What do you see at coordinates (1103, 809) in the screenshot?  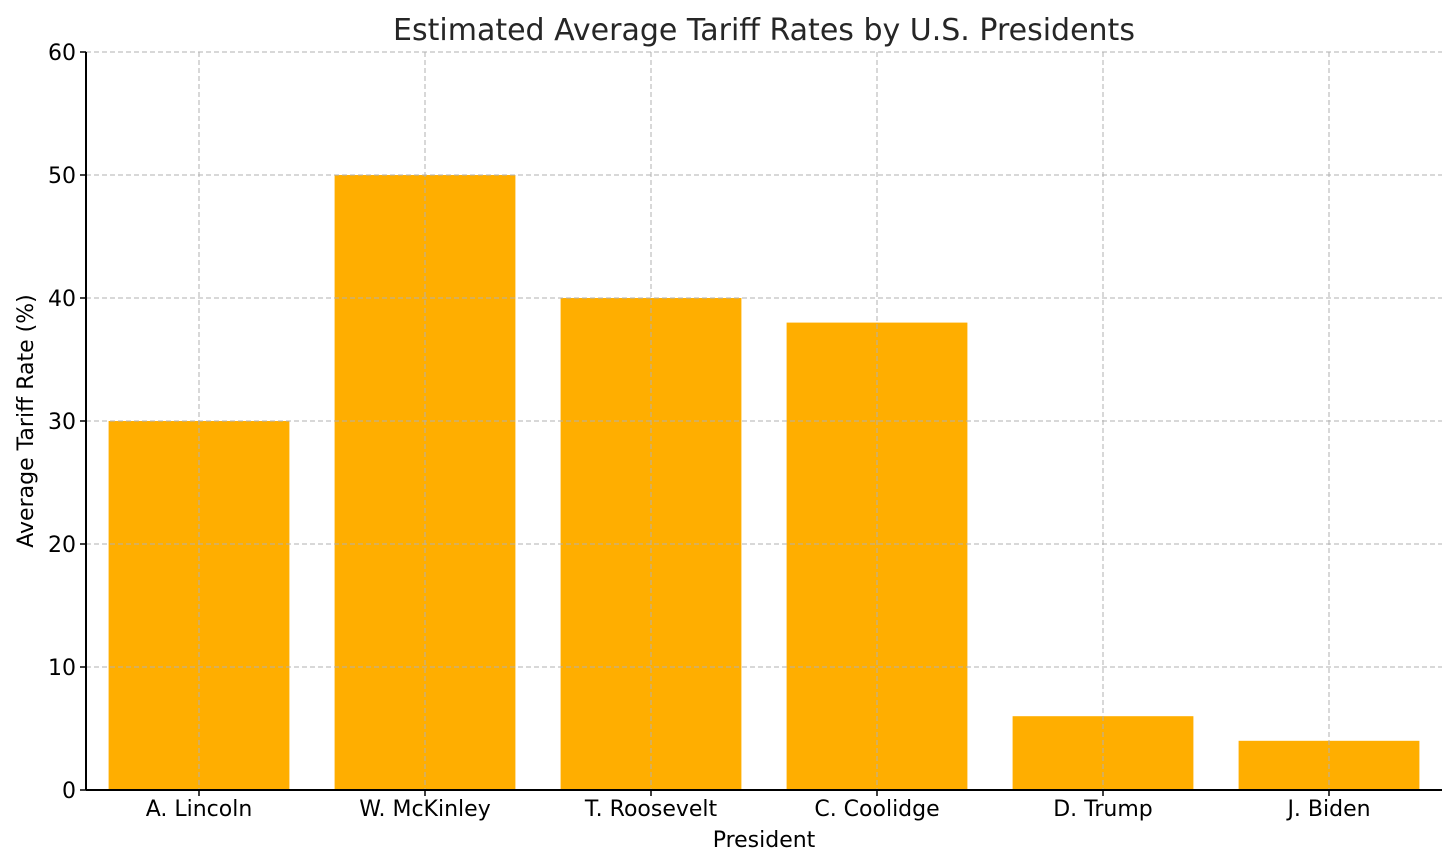 I see `x-tick-label: D. Trump` at bounding box center [1103, 809].